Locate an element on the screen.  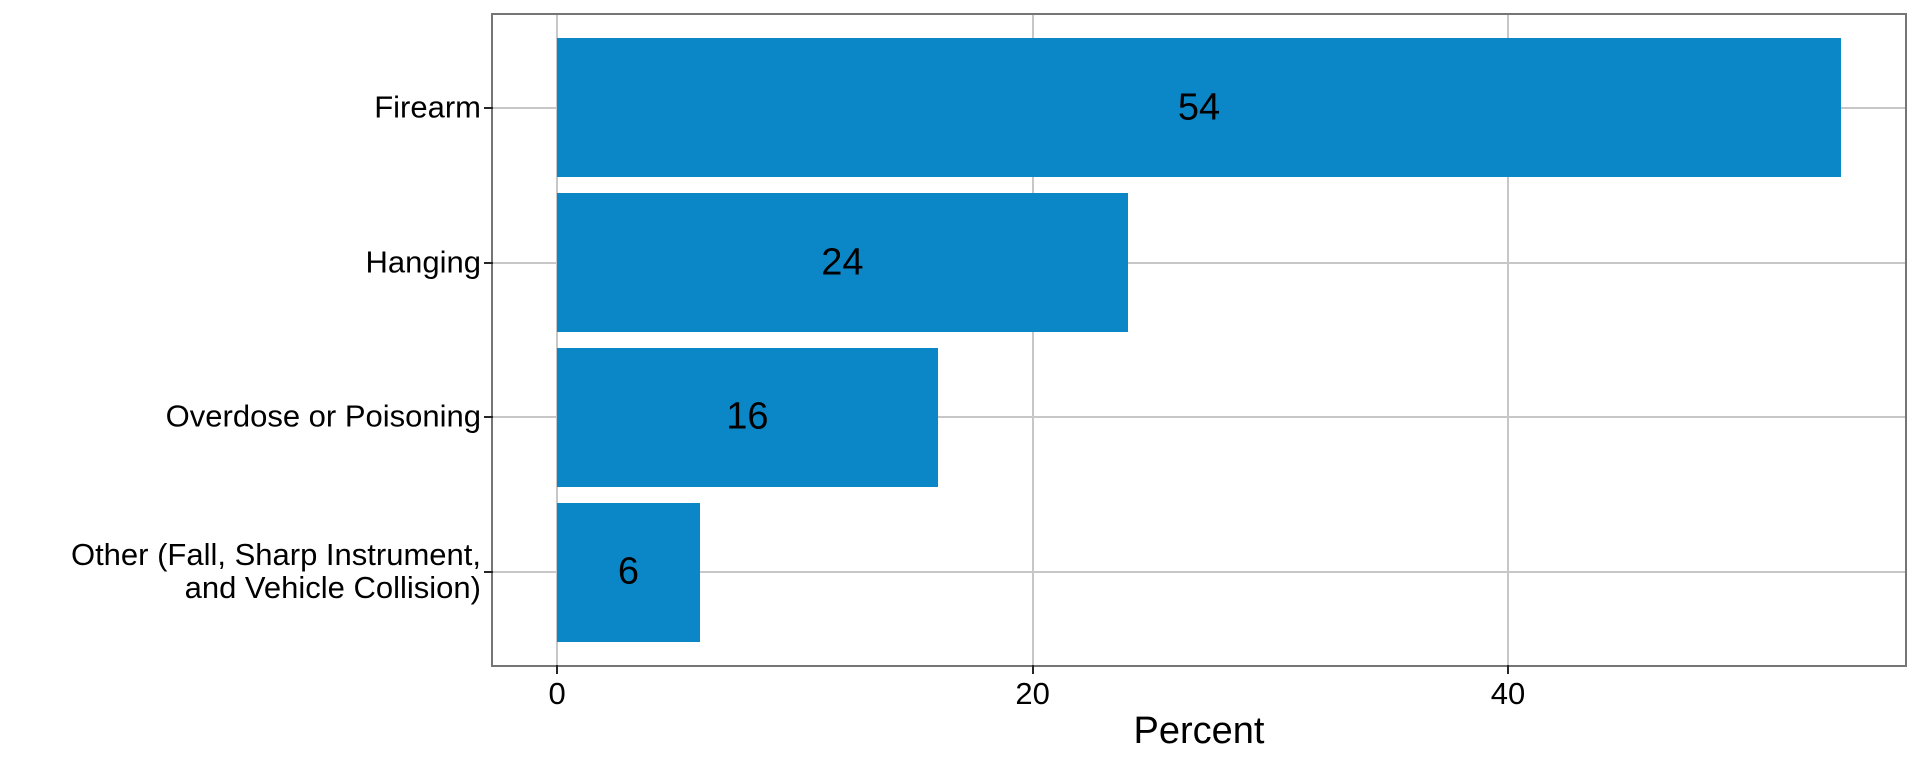
y-tick-label: Firearm is located at coordinates (427, 107).